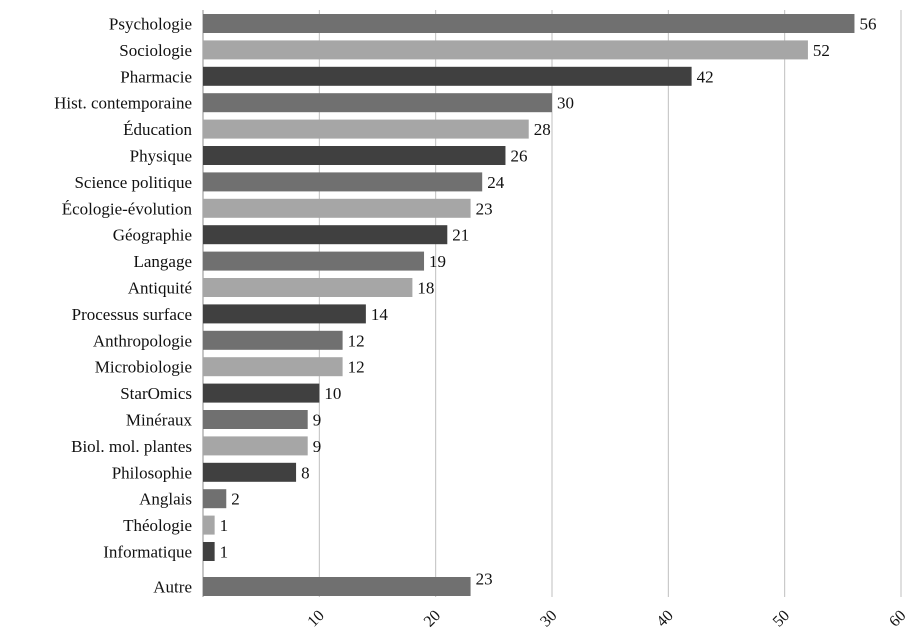 The height and width of the screenshot is (640, 907). What do you see at coordinates (821, 50) in the screenshot?
I see `value-label: 52` at bounding box center [821, 50].